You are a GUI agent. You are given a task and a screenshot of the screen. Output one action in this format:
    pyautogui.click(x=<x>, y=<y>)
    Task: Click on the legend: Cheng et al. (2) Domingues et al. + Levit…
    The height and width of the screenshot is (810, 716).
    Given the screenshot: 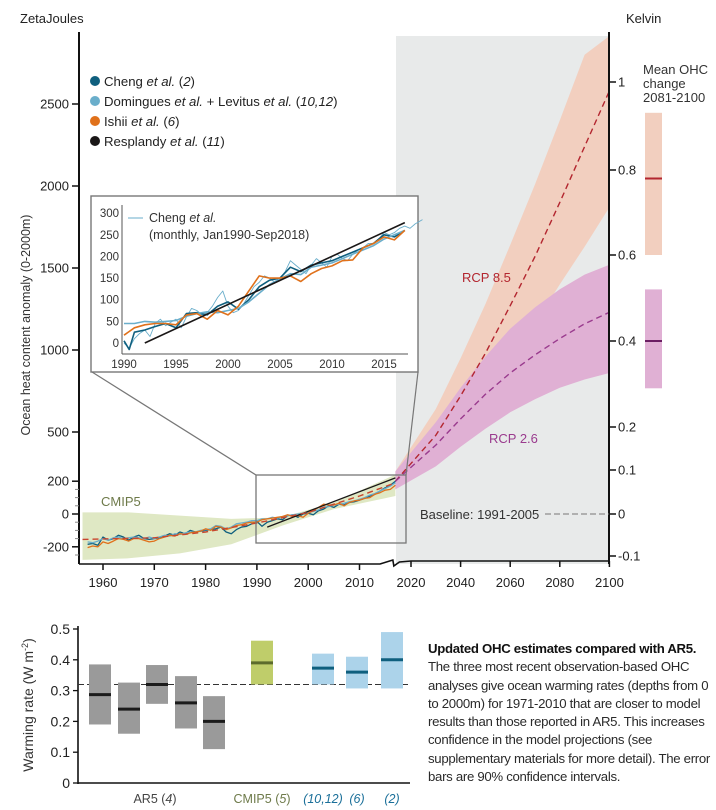 What is the action you would take?
    pyautogui.click(x=214, y=111)
    